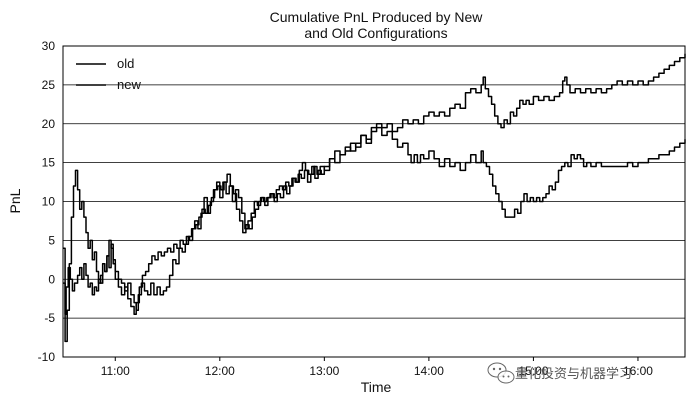 This screenshot has height=412, width=694. What do you see at coordinates (377, 367) in the screenshot?
I see `x-axis-ticks: 11:00 12:00 13:00 14:00 15:00 16:00` at bounding box center [377, 367].